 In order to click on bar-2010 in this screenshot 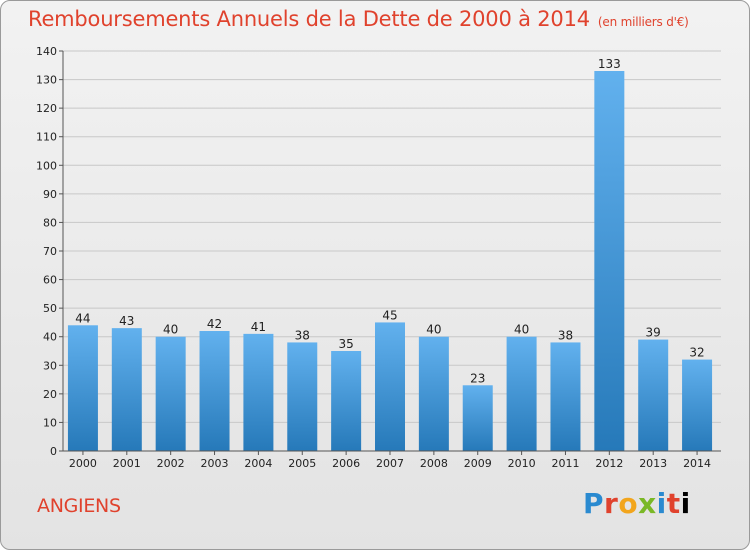, I will do `click(521, 393)`.